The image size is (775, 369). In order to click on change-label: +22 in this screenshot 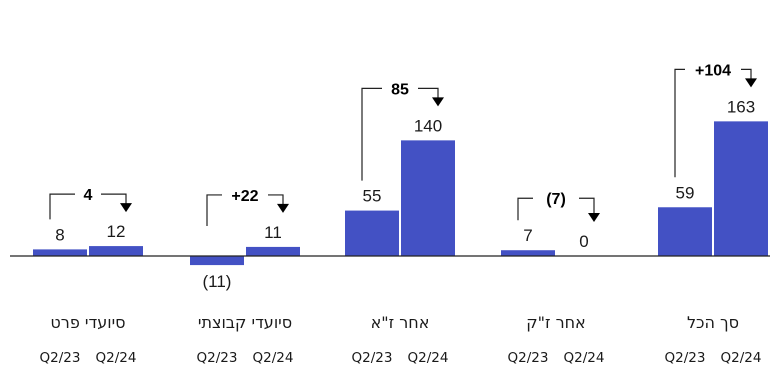, I will do `click(244, 196)`.